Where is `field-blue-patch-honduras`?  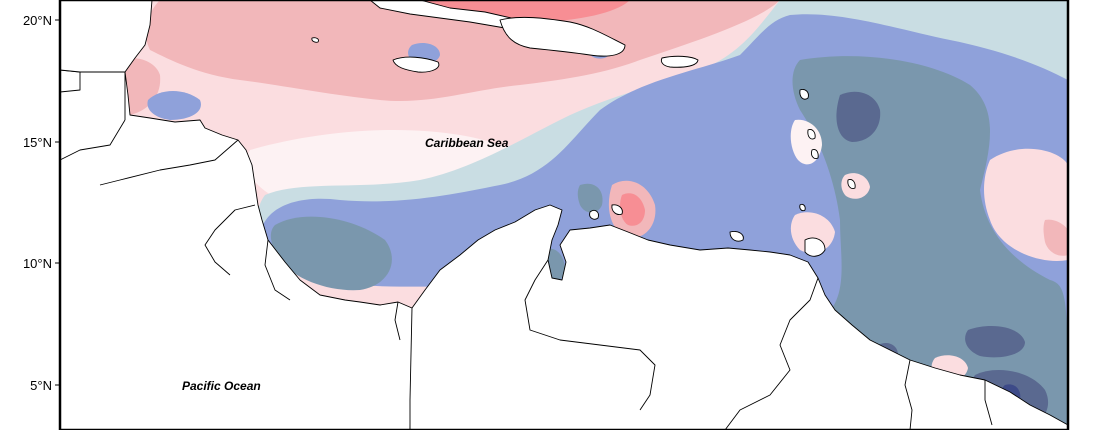 field-blue-patch-honduras is located at coordinates (174, 105).